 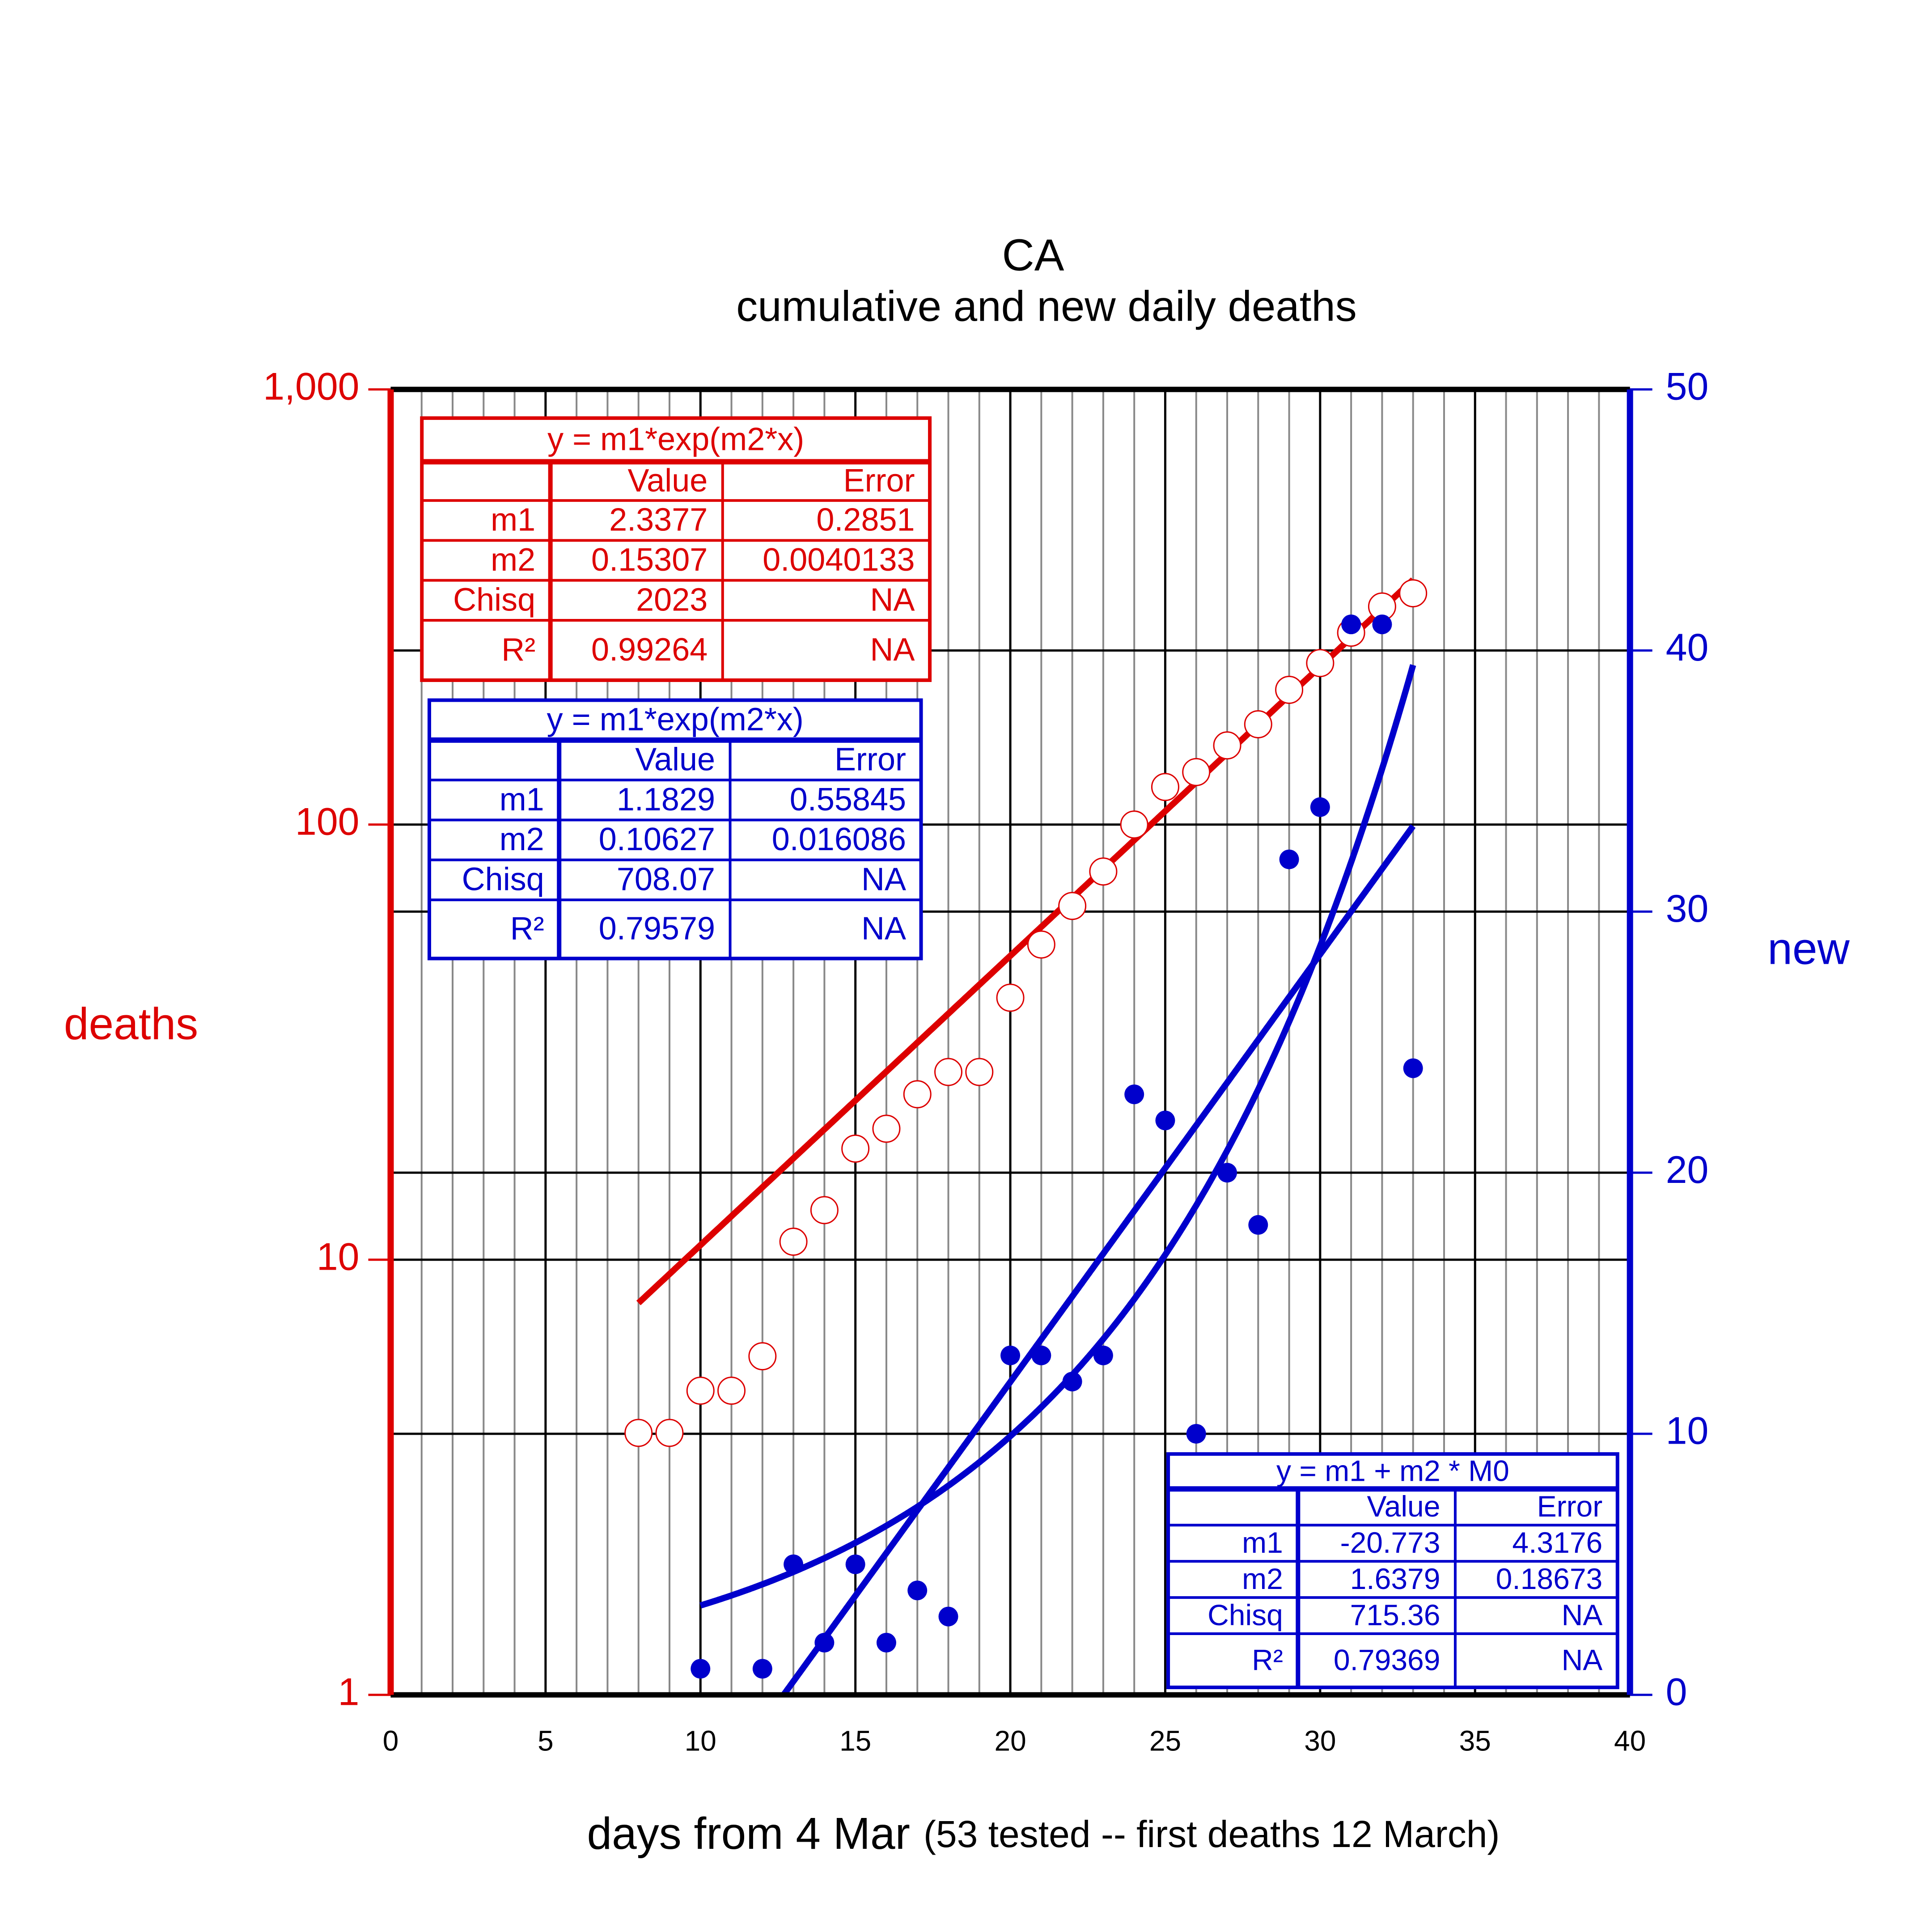 I want to click on y-tick-label: 10, so click(x=338, y=1256).